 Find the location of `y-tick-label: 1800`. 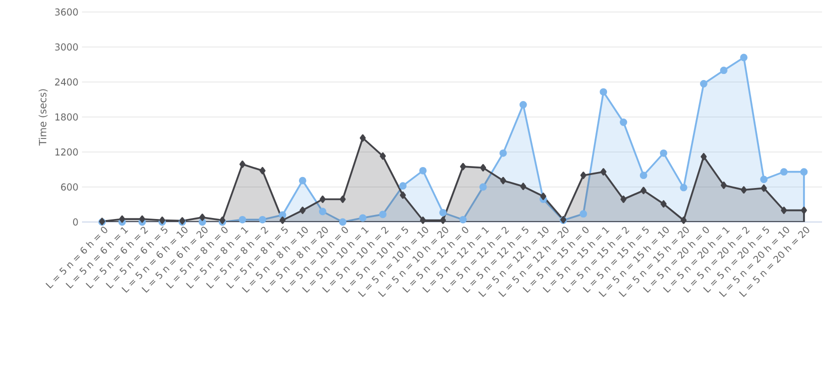

y-tick-label: 1800 is located at coordinates (66, 117).